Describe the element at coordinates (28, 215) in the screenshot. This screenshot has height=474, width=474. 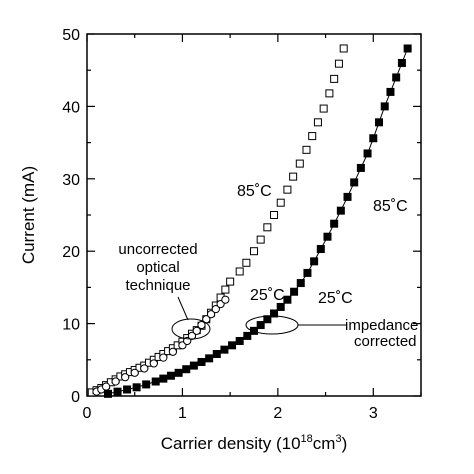
I see `y-axis-label: Current (mA)` at that location.